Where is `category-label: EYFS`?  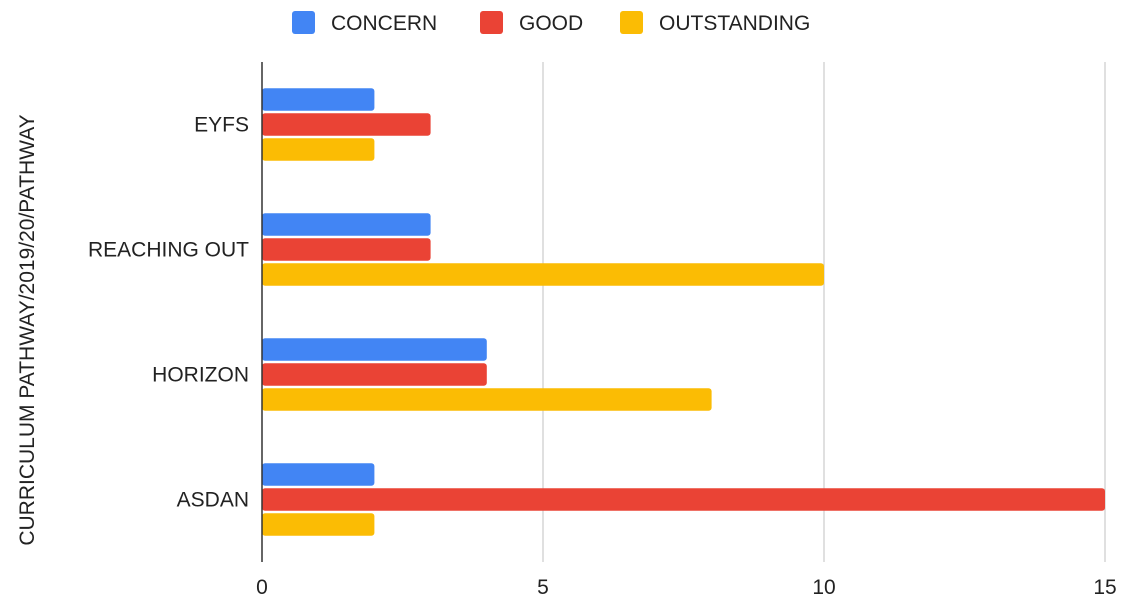
category-label: EYFS is located at coordinates (221, 125).